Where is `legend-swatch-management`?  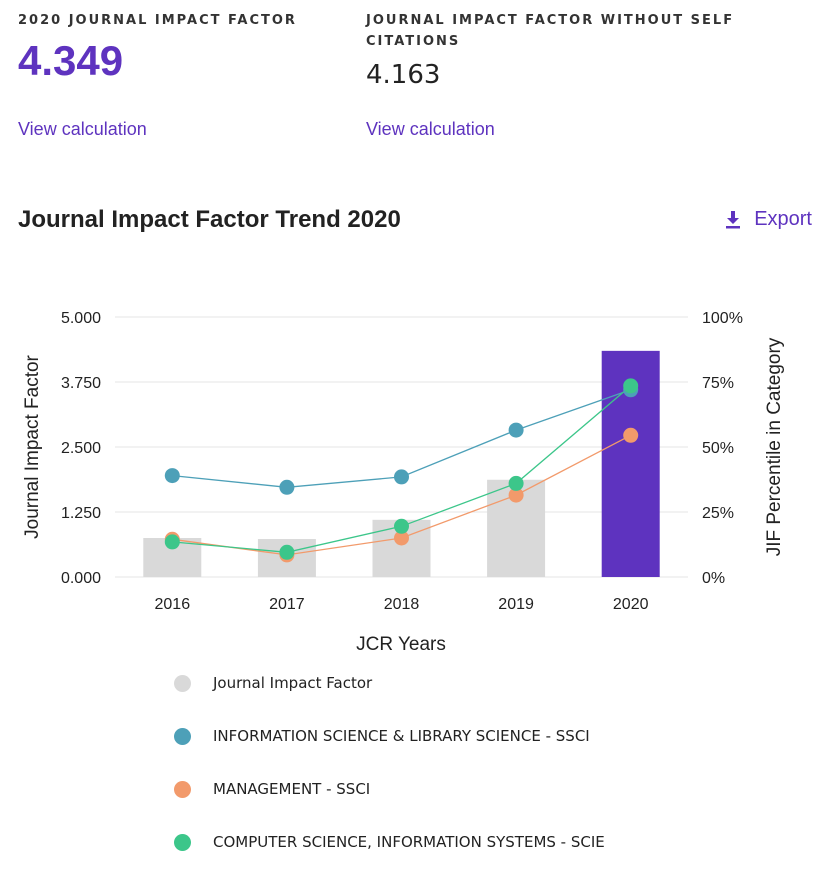 legend-swatch-management is located at coordinates (182, 789).